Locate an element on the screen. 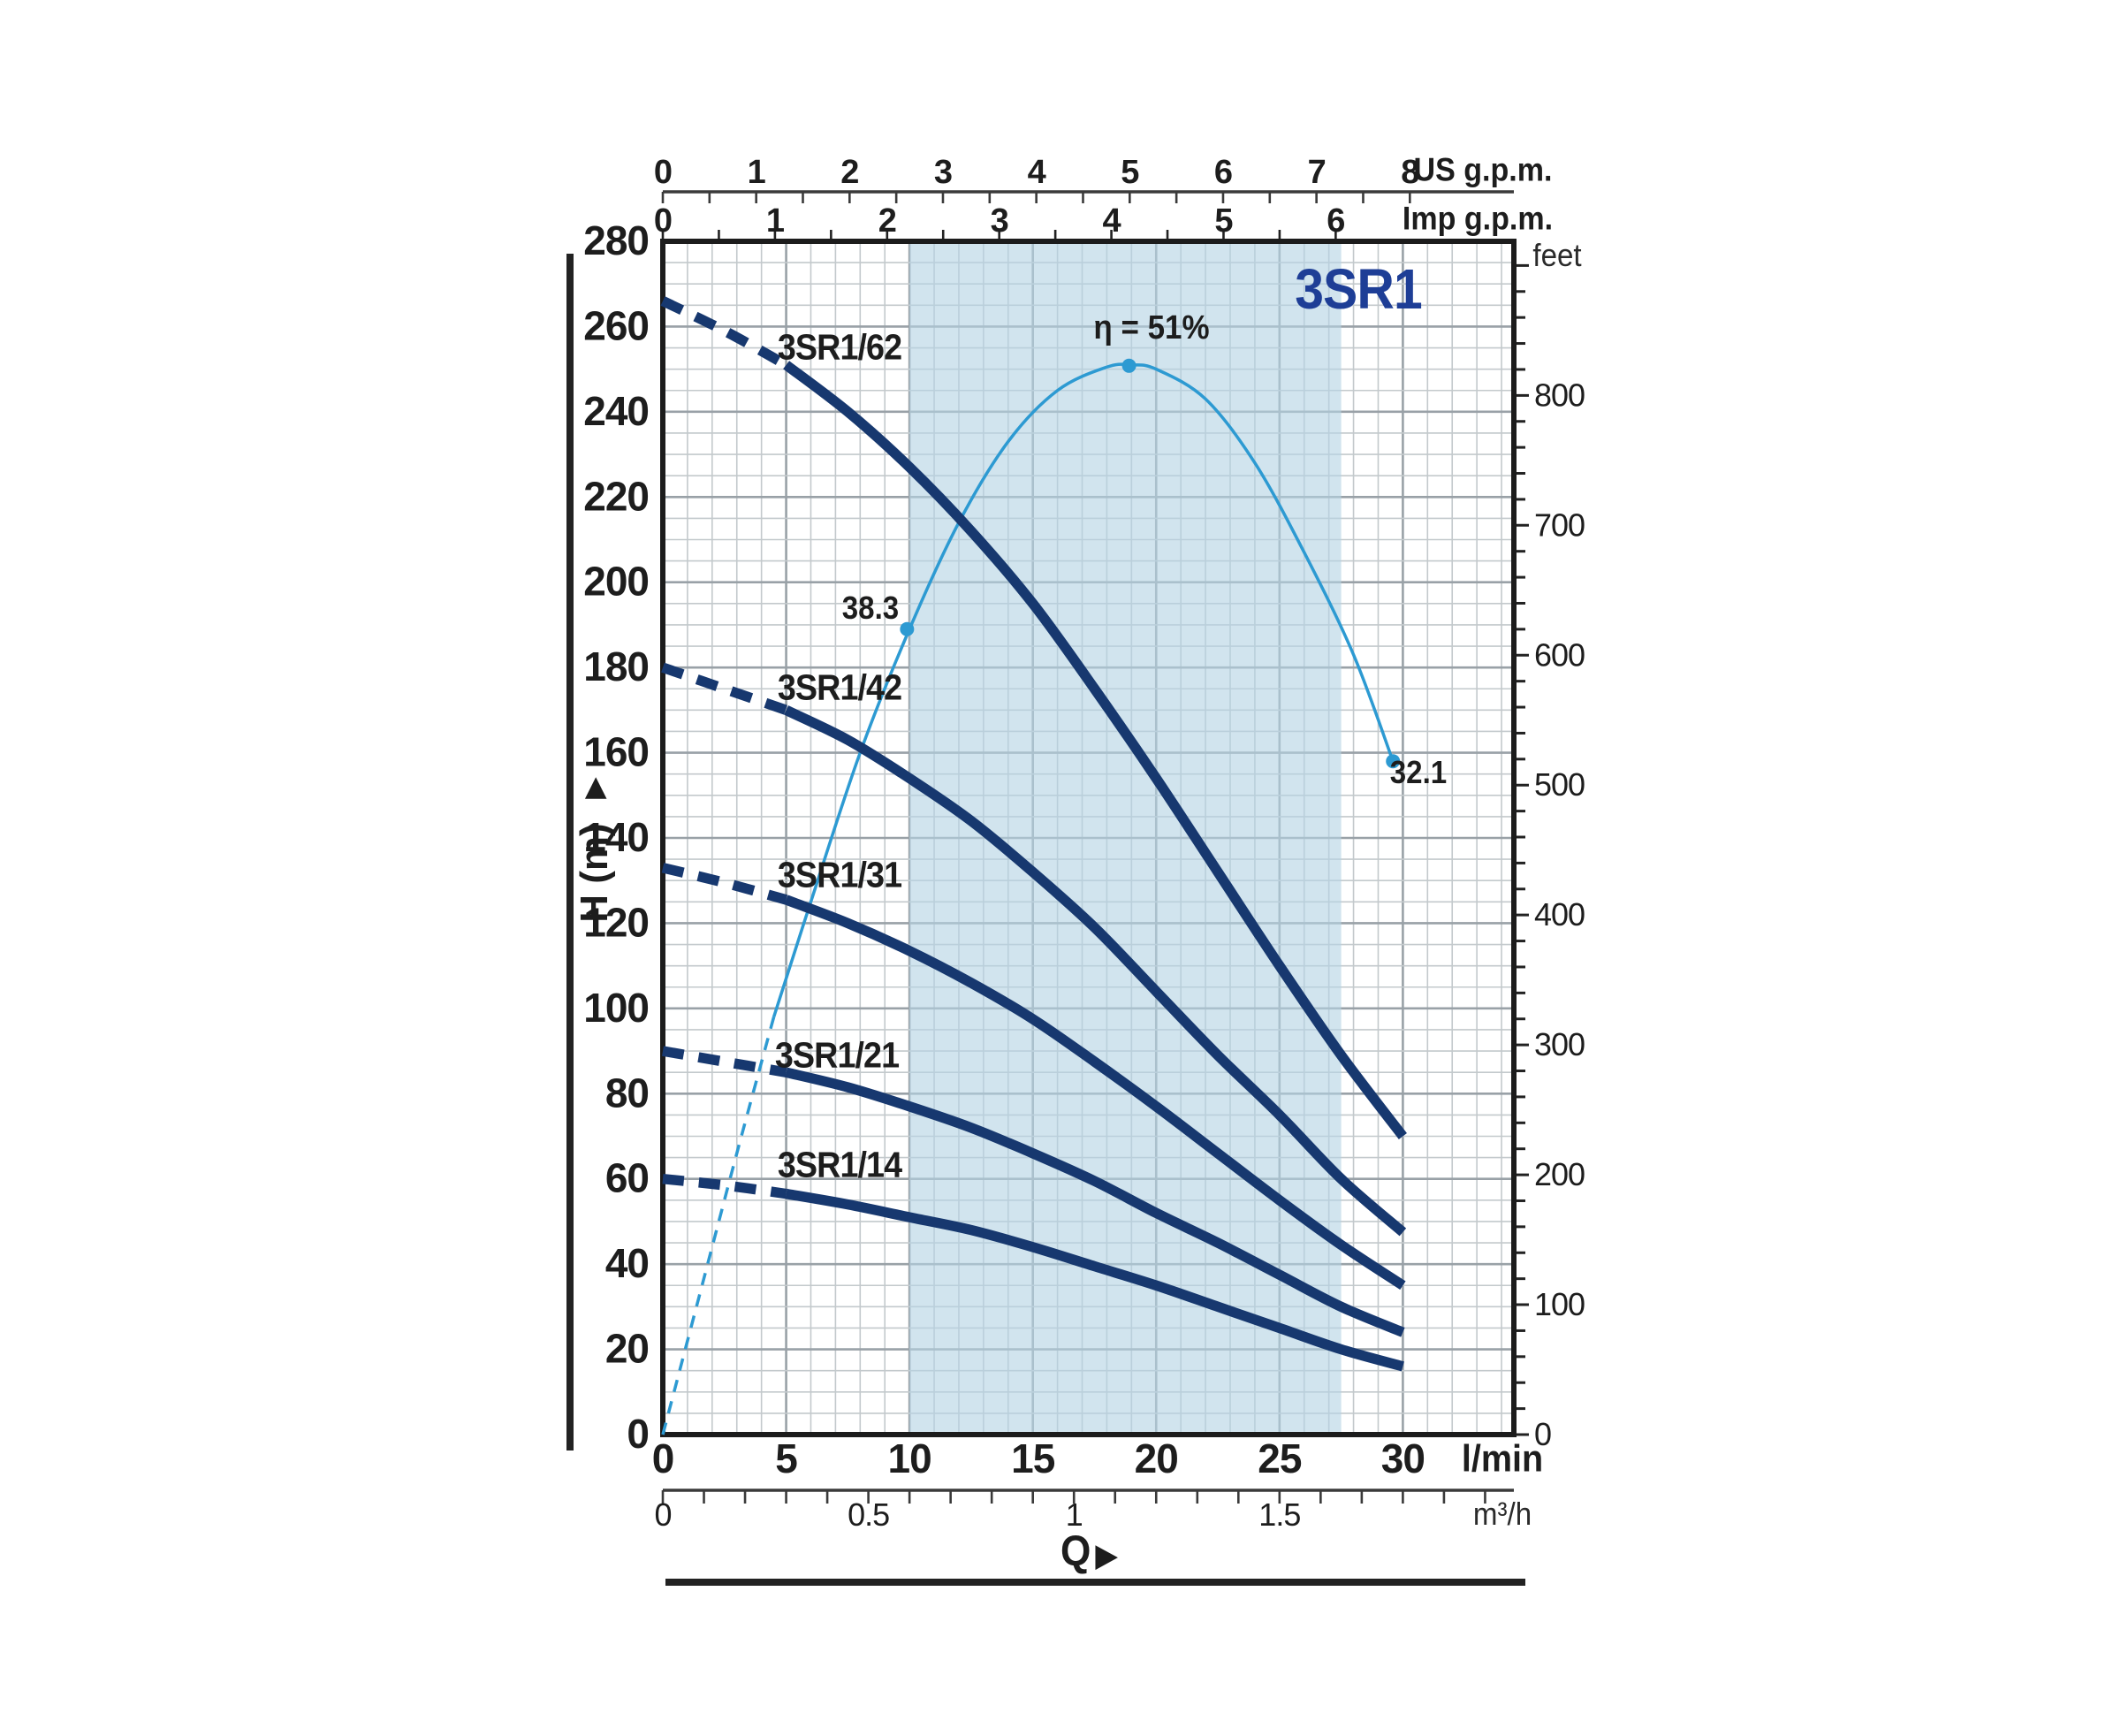  m3h-axis-label: m³/h is located at coordinates (1502, 1514).